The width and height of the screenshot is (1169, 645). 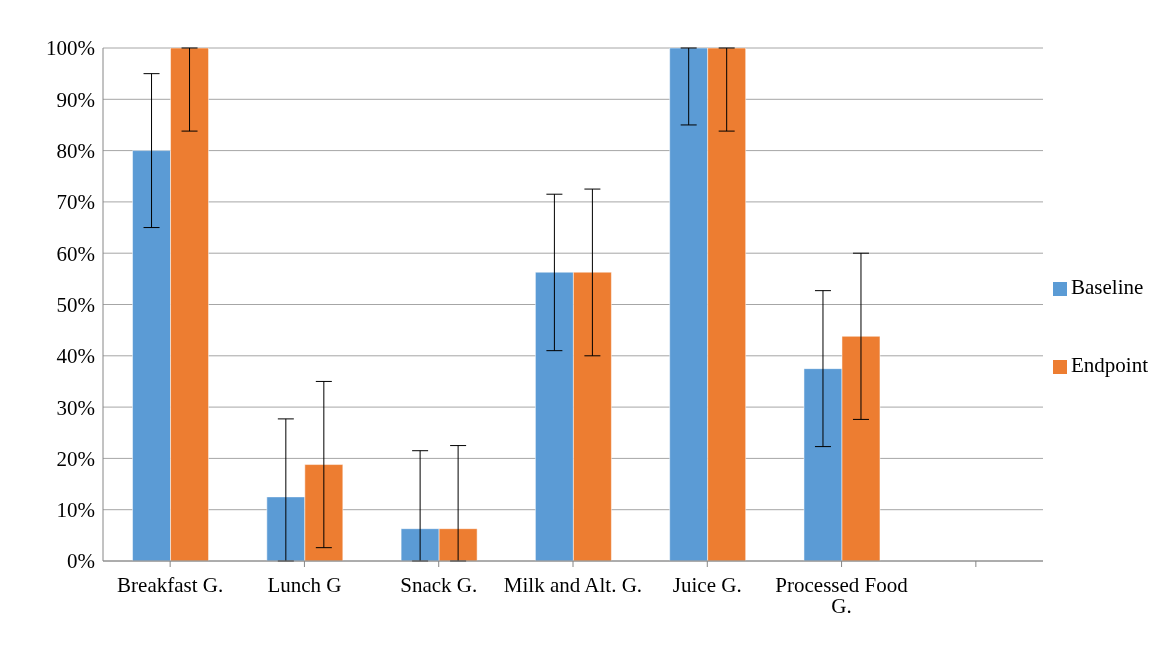 What do you see at coordinates (573, 584) in the screenshot?
I see `x-tick-label: Milk and Alt. G.` at bounding box center [573, 584].